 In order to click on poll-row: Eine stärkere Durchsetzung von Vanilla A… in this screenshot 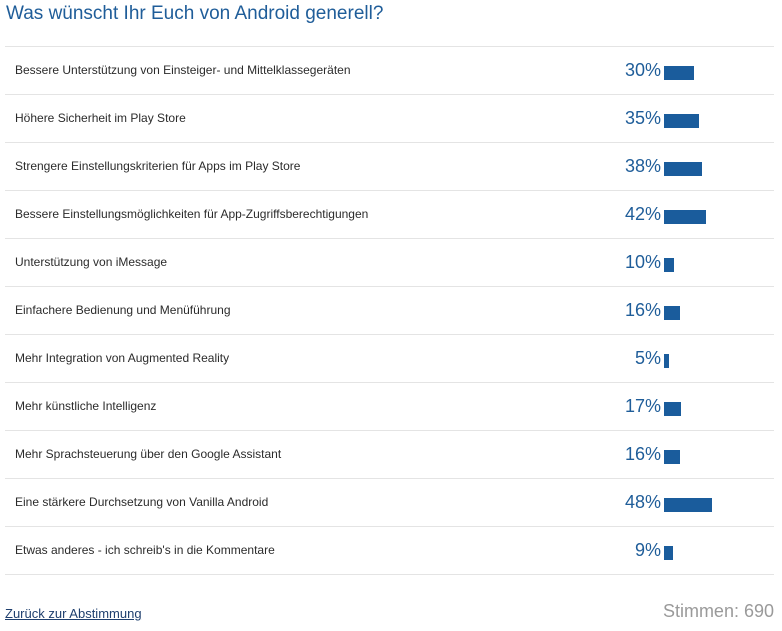, I will do `click(389, 503)`.